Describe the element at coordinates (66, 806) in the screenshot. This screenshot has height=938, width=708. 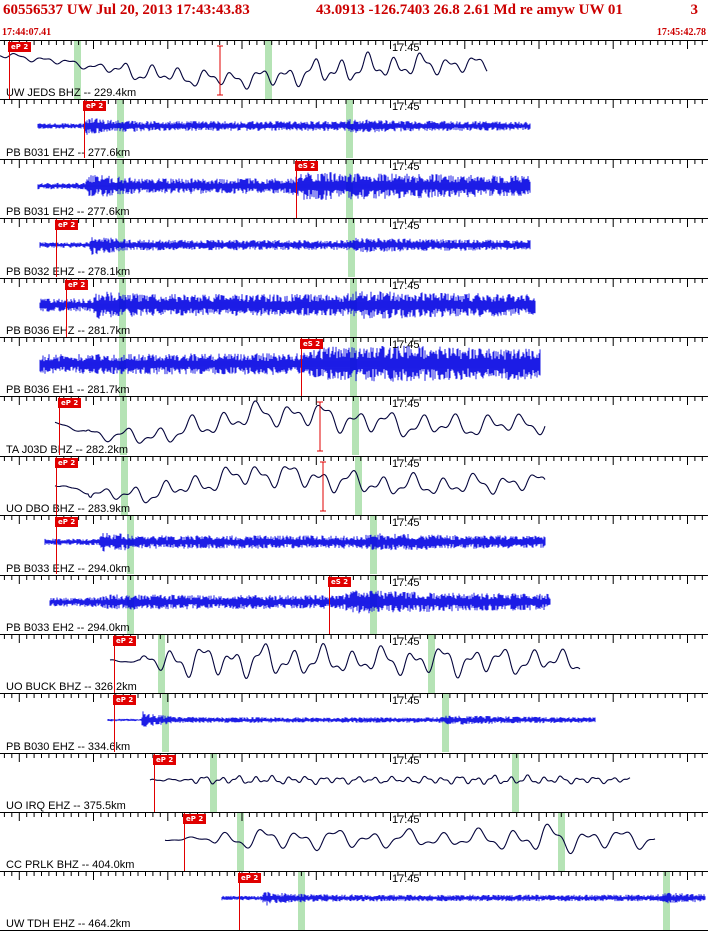
I see `station-label: UO IRQ EHZ -- 375.5km` at that location.